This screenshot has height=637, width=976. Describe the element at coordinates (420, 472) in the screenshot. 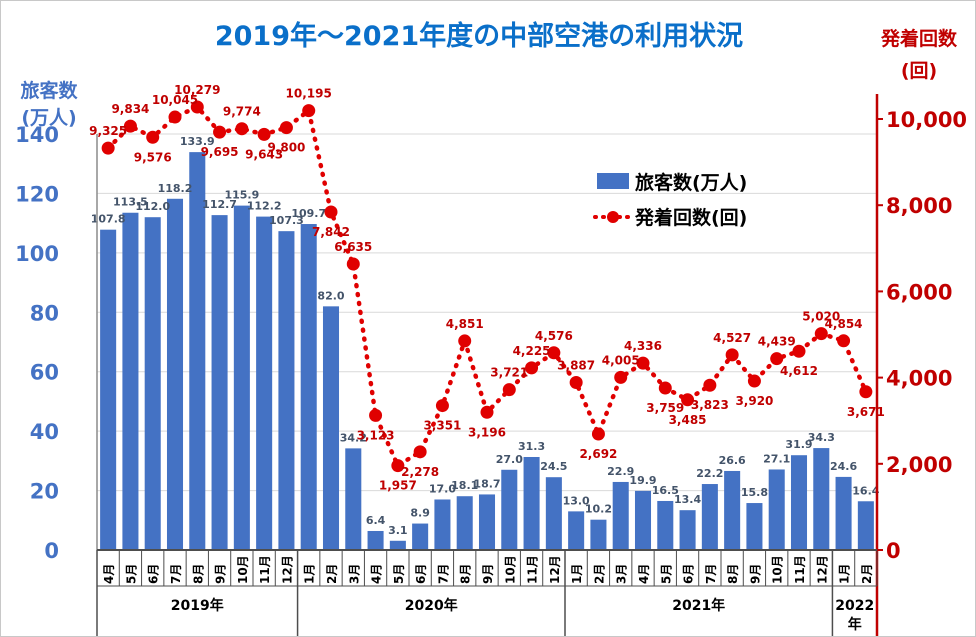

I see `flight-value-label: 2,278` at that location.